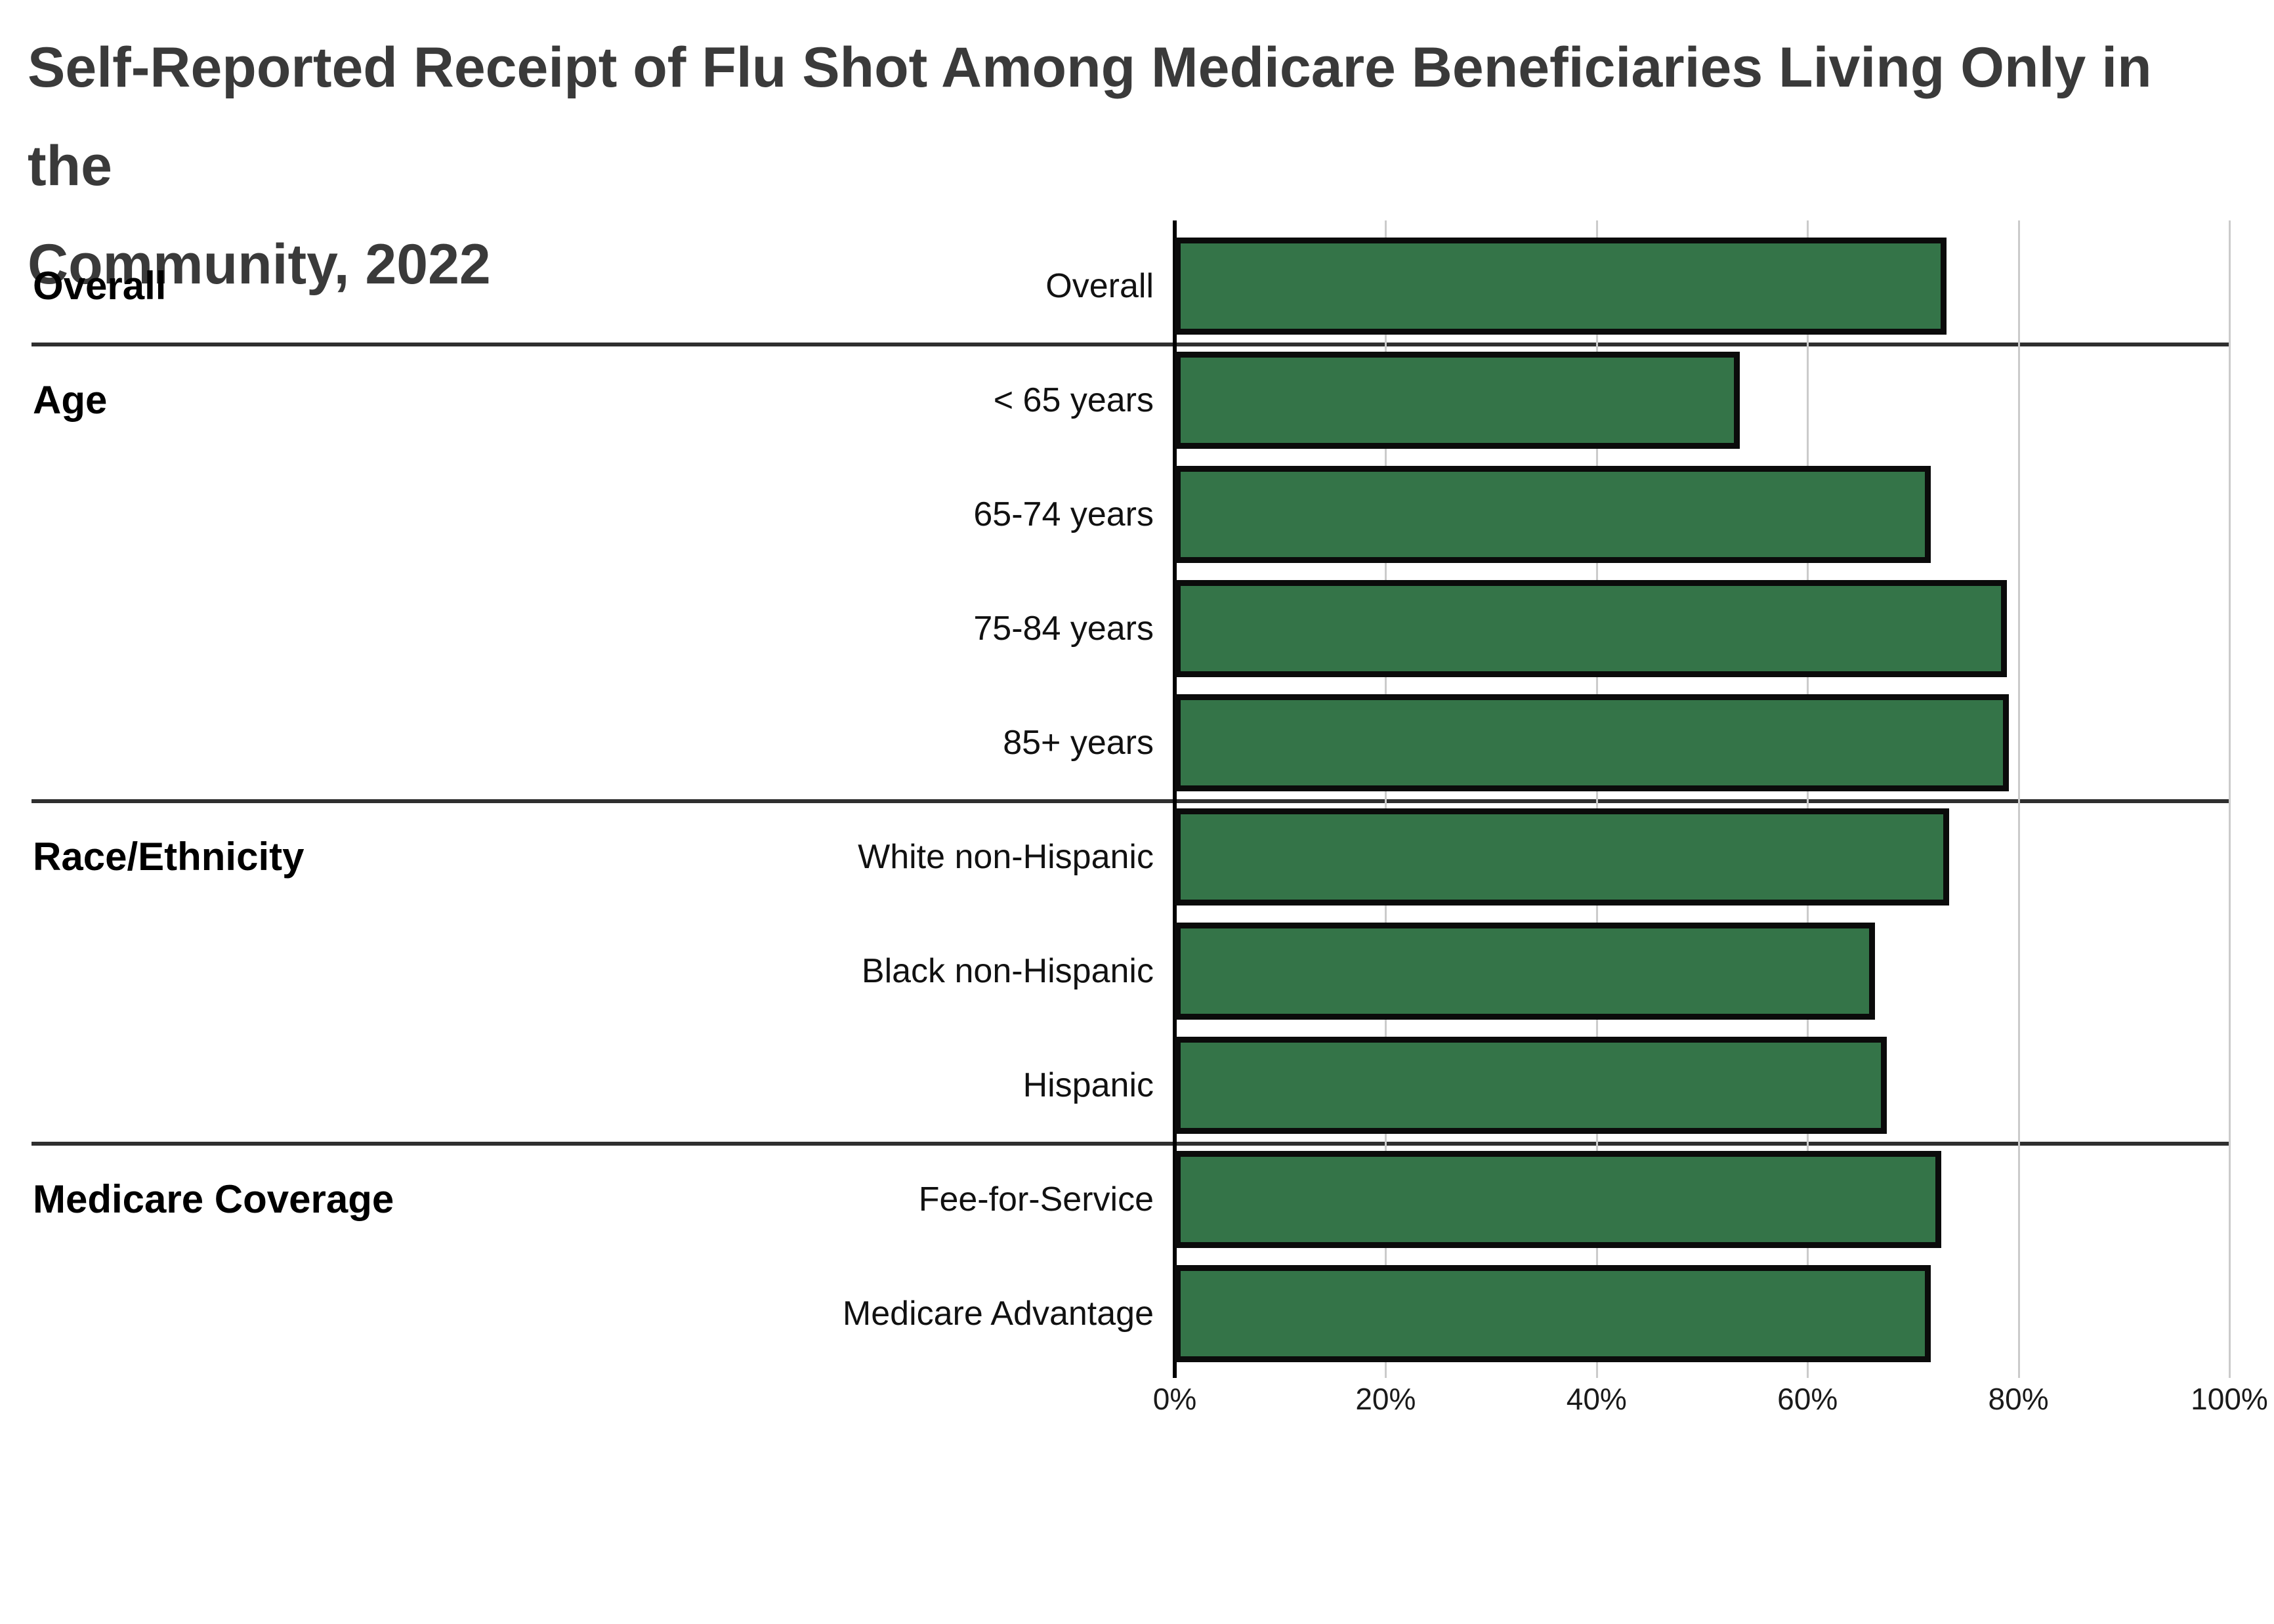  I want to click on x-tick-label-80%: 80%, so click(2018, 1399).